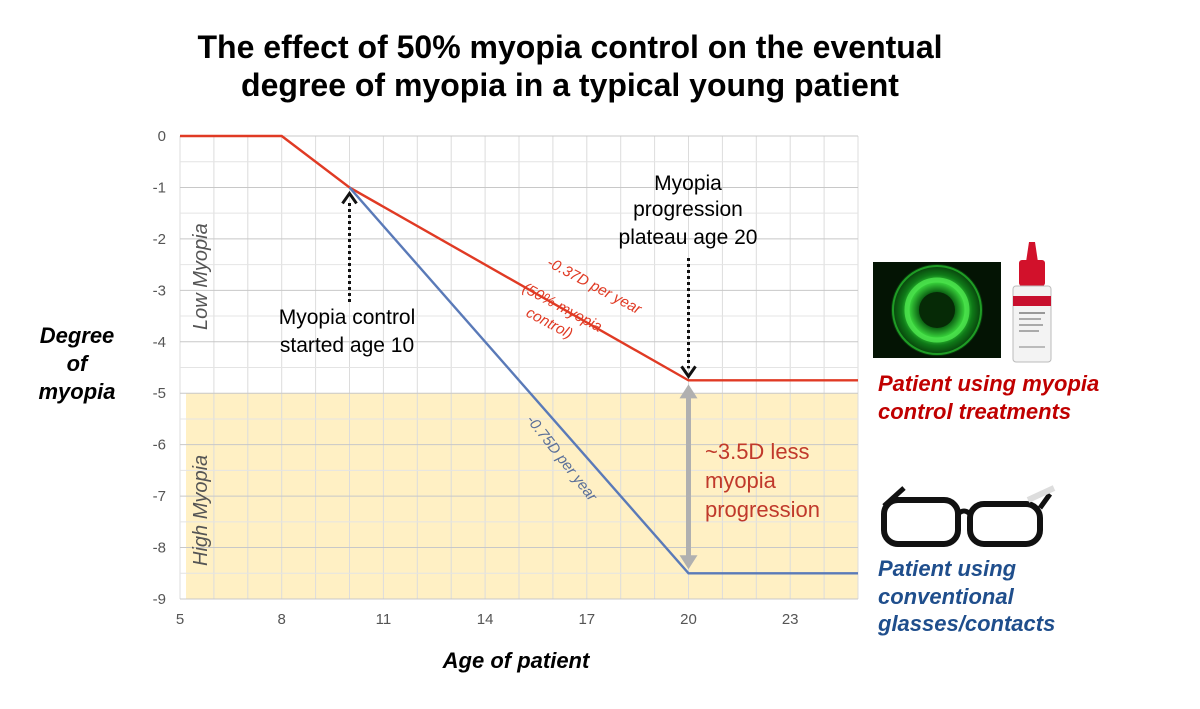 This screenshot has width=1200, height=709. Describe the element at coordinates (762, 509) in the screenshot. I see `difference-label-line-3: progression` at that location.